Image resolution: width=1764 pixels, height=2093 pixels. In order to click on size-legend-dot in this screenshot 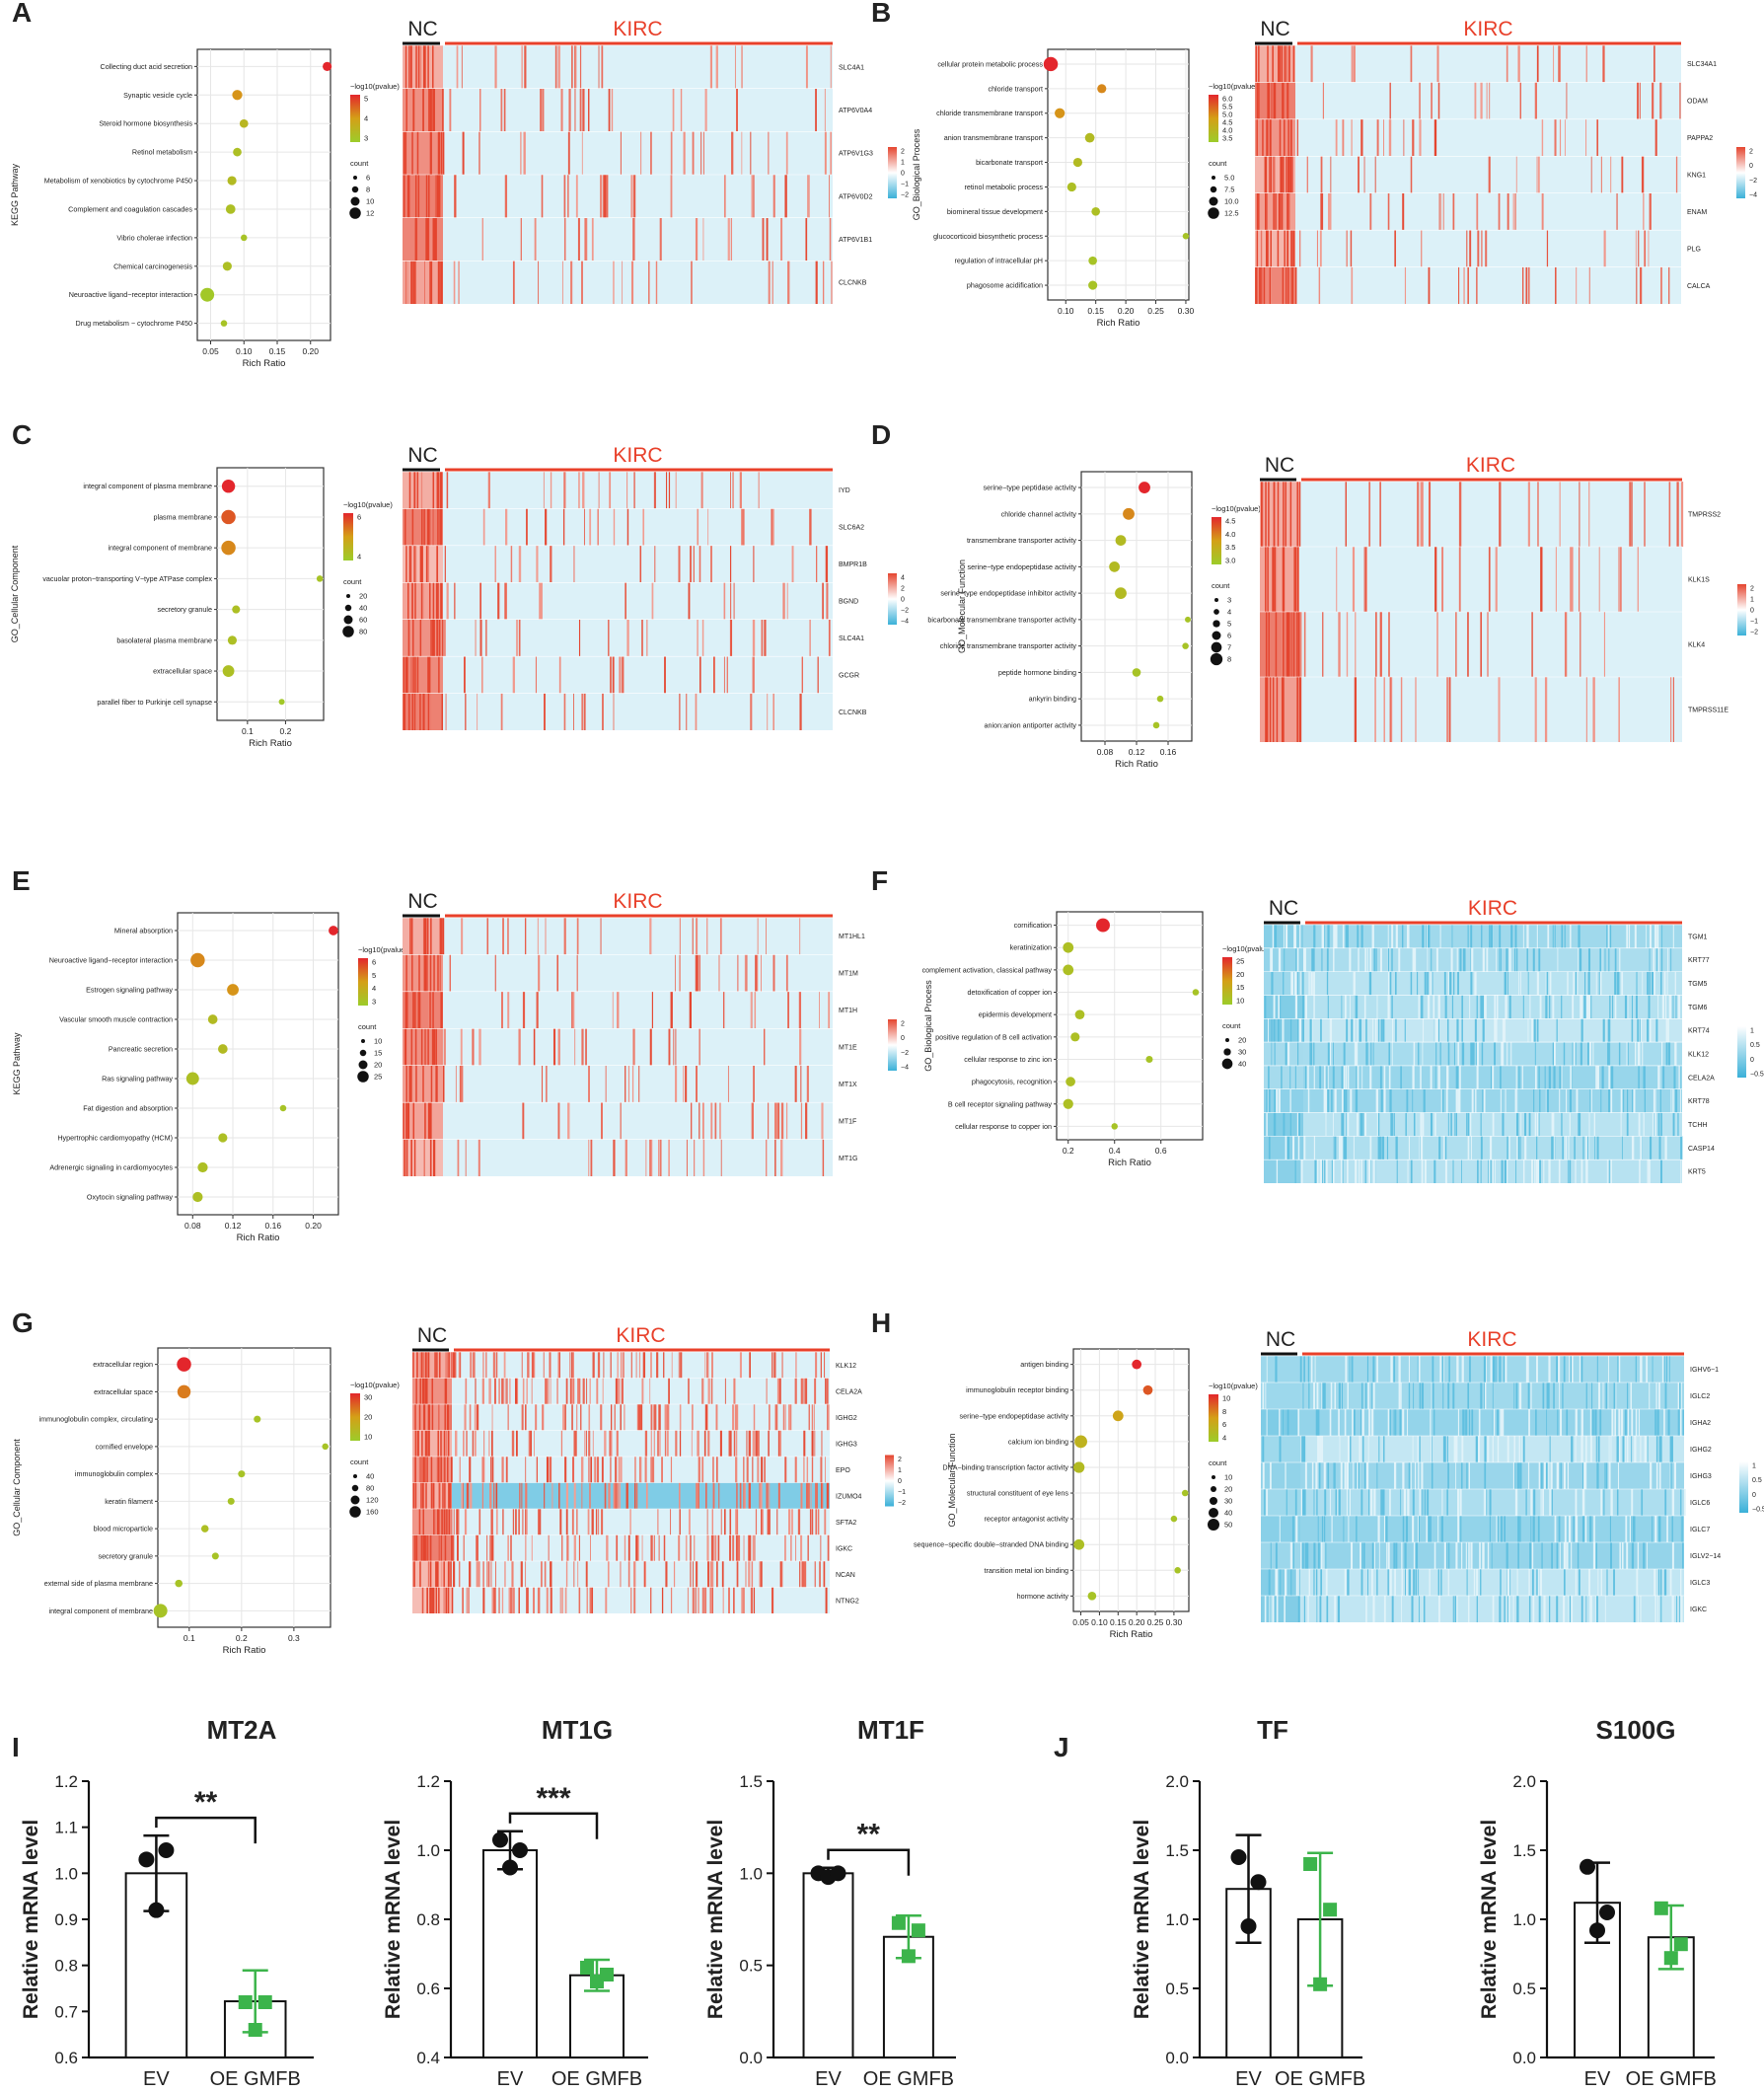, I will do `click(1216, 612)`.